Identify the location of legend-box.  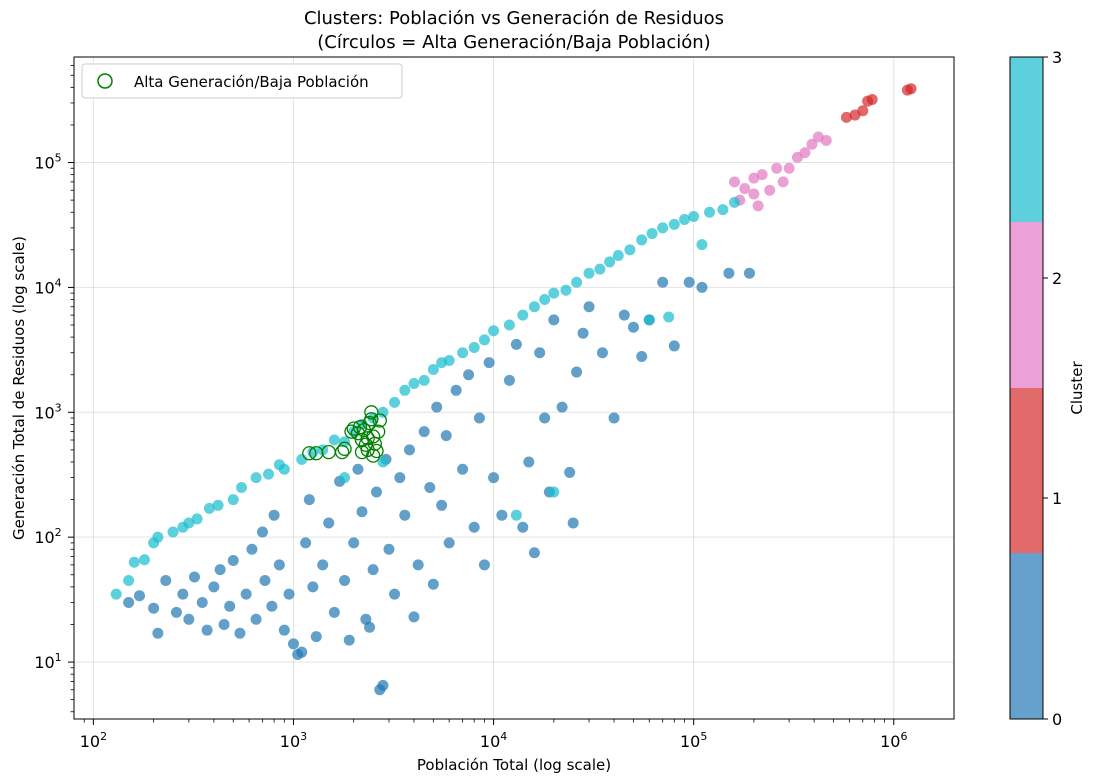
(242, 81).